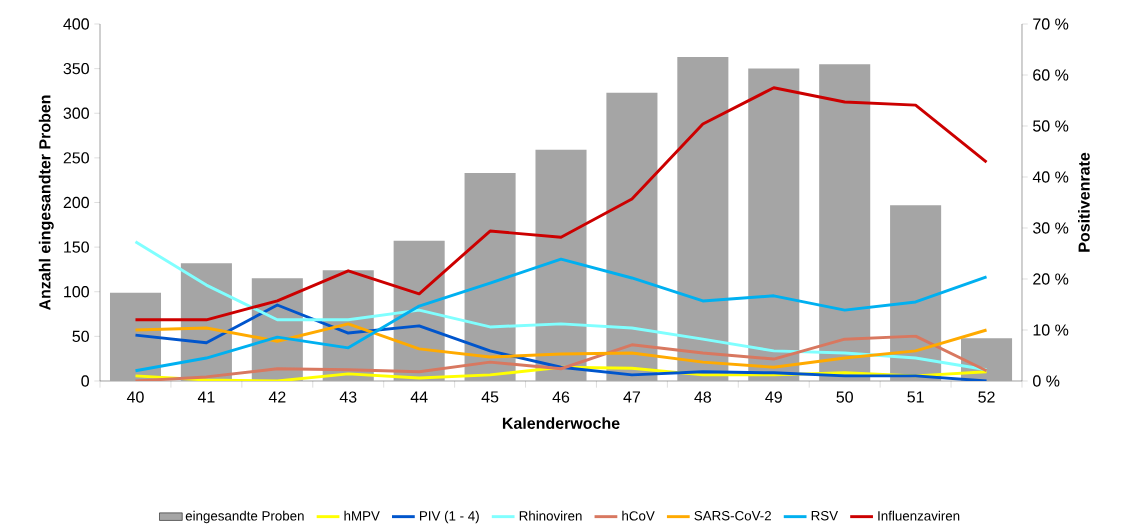 The width and height of the screenshot is (1125, 532). What do you see at coordinates (419, 397) in the screenshot?
I see `x-tick-label: 44` at bounding box center [419, 397].